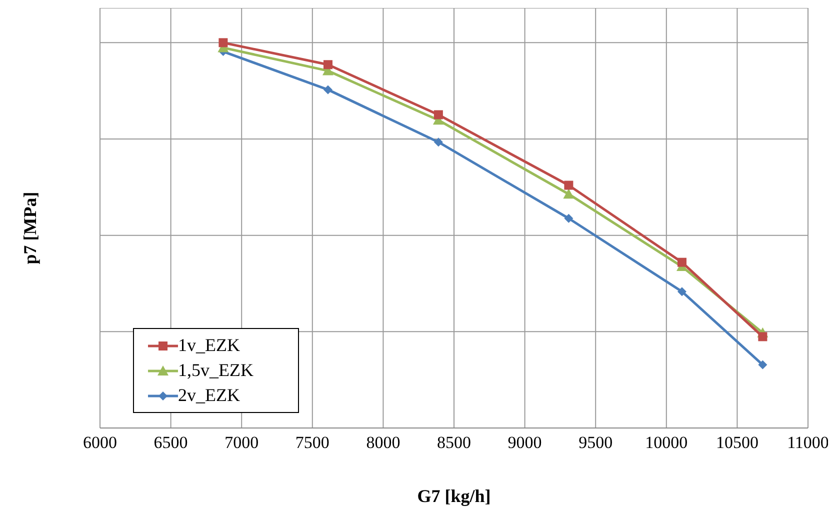  I want to click on x-tick-label: 8500, so click(454, 442).